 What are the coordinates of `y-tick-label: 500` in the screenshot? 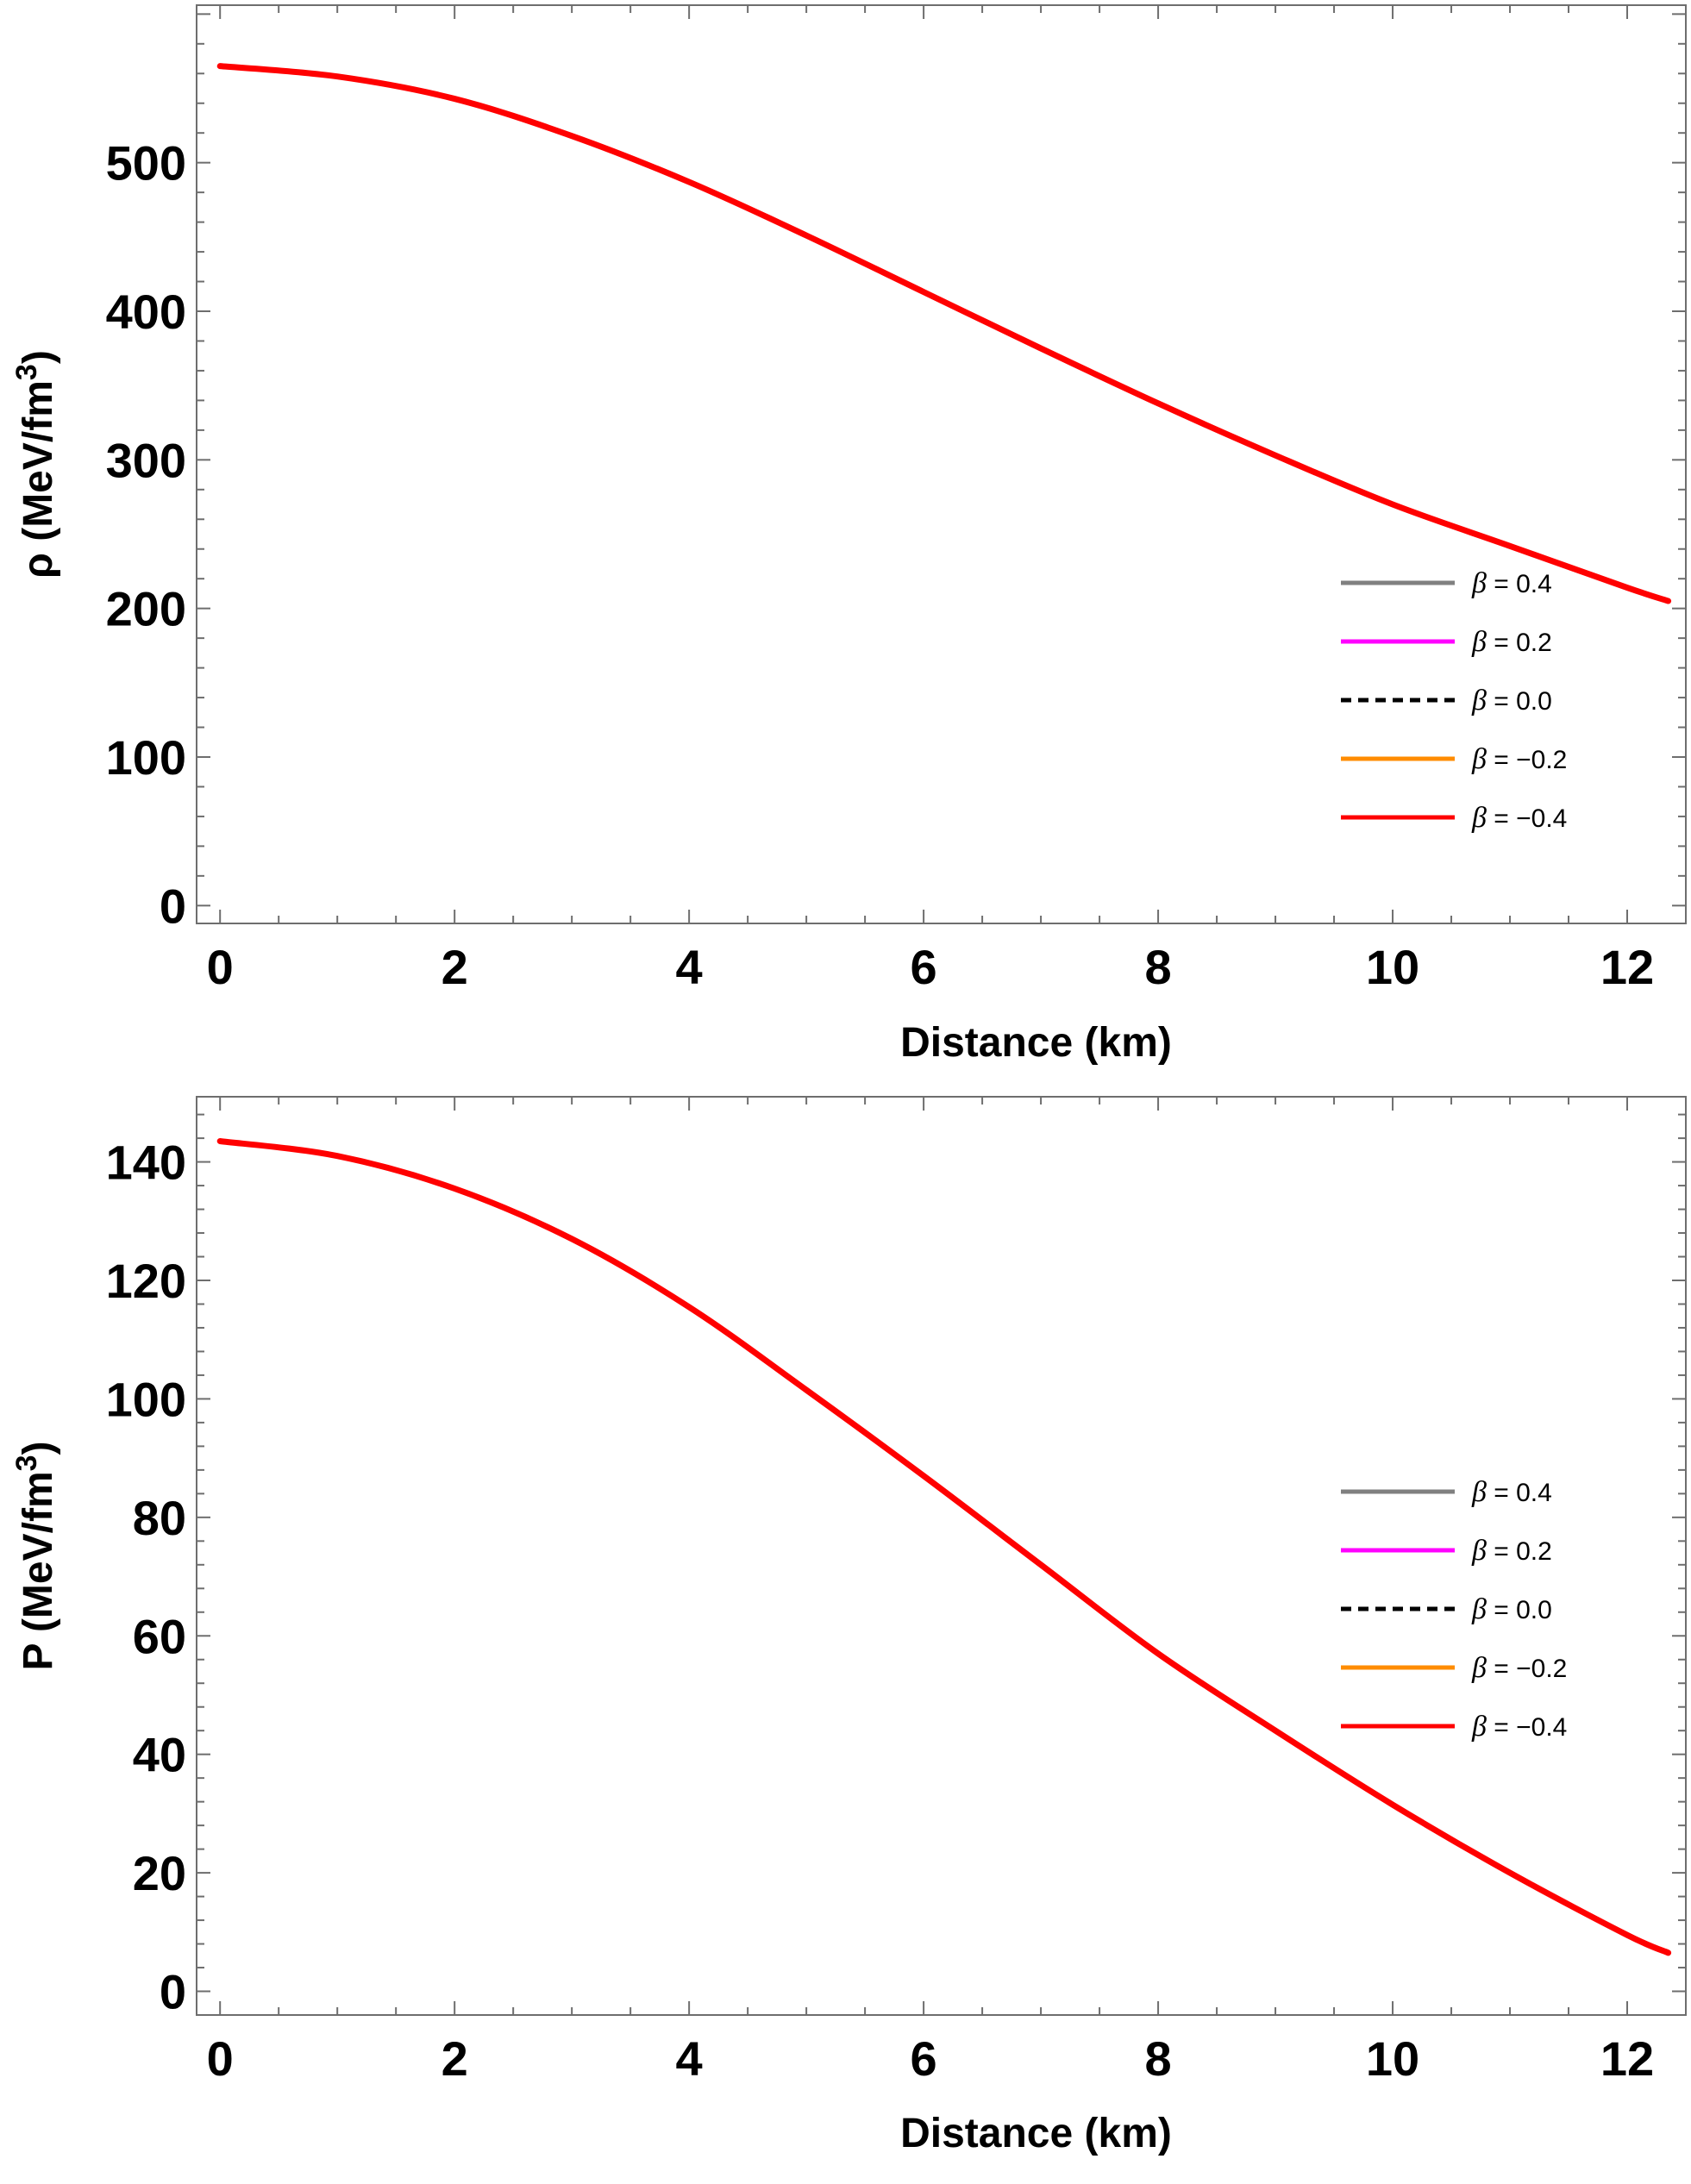 It's located at (146, 164).